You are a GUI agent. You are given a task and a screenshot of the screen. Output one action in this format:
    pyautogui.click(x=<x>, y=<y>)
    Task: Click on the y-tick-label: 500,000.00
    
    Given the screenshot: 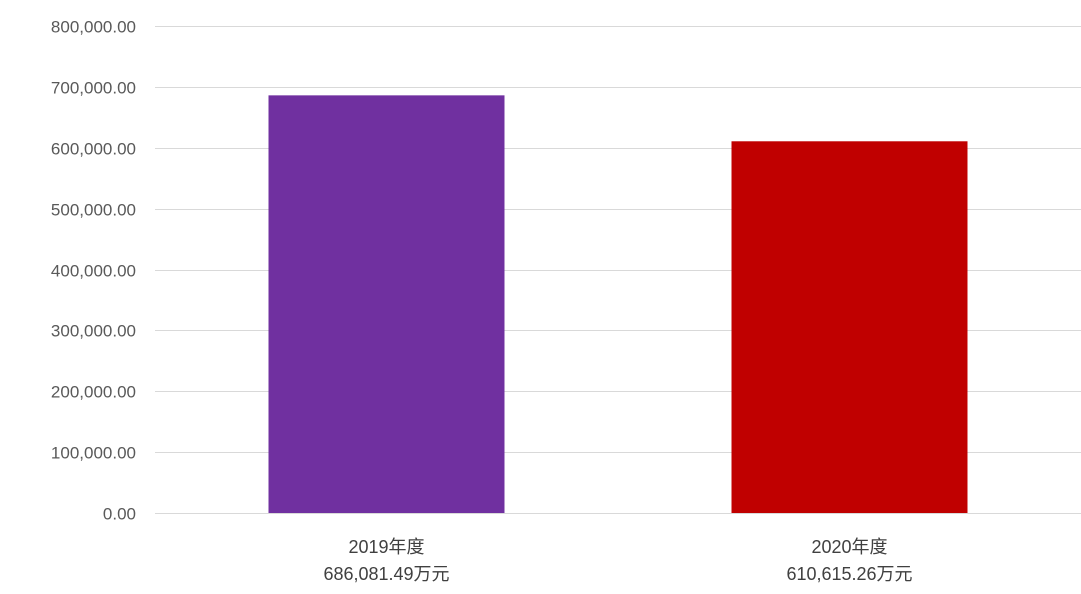 What is the action you would take?
    pyautogui.click(x=93, y=210)
    